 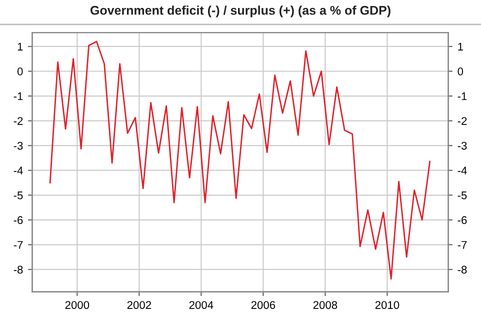 I want to click on y-tick-label: -6, so click(x=18, y=220).